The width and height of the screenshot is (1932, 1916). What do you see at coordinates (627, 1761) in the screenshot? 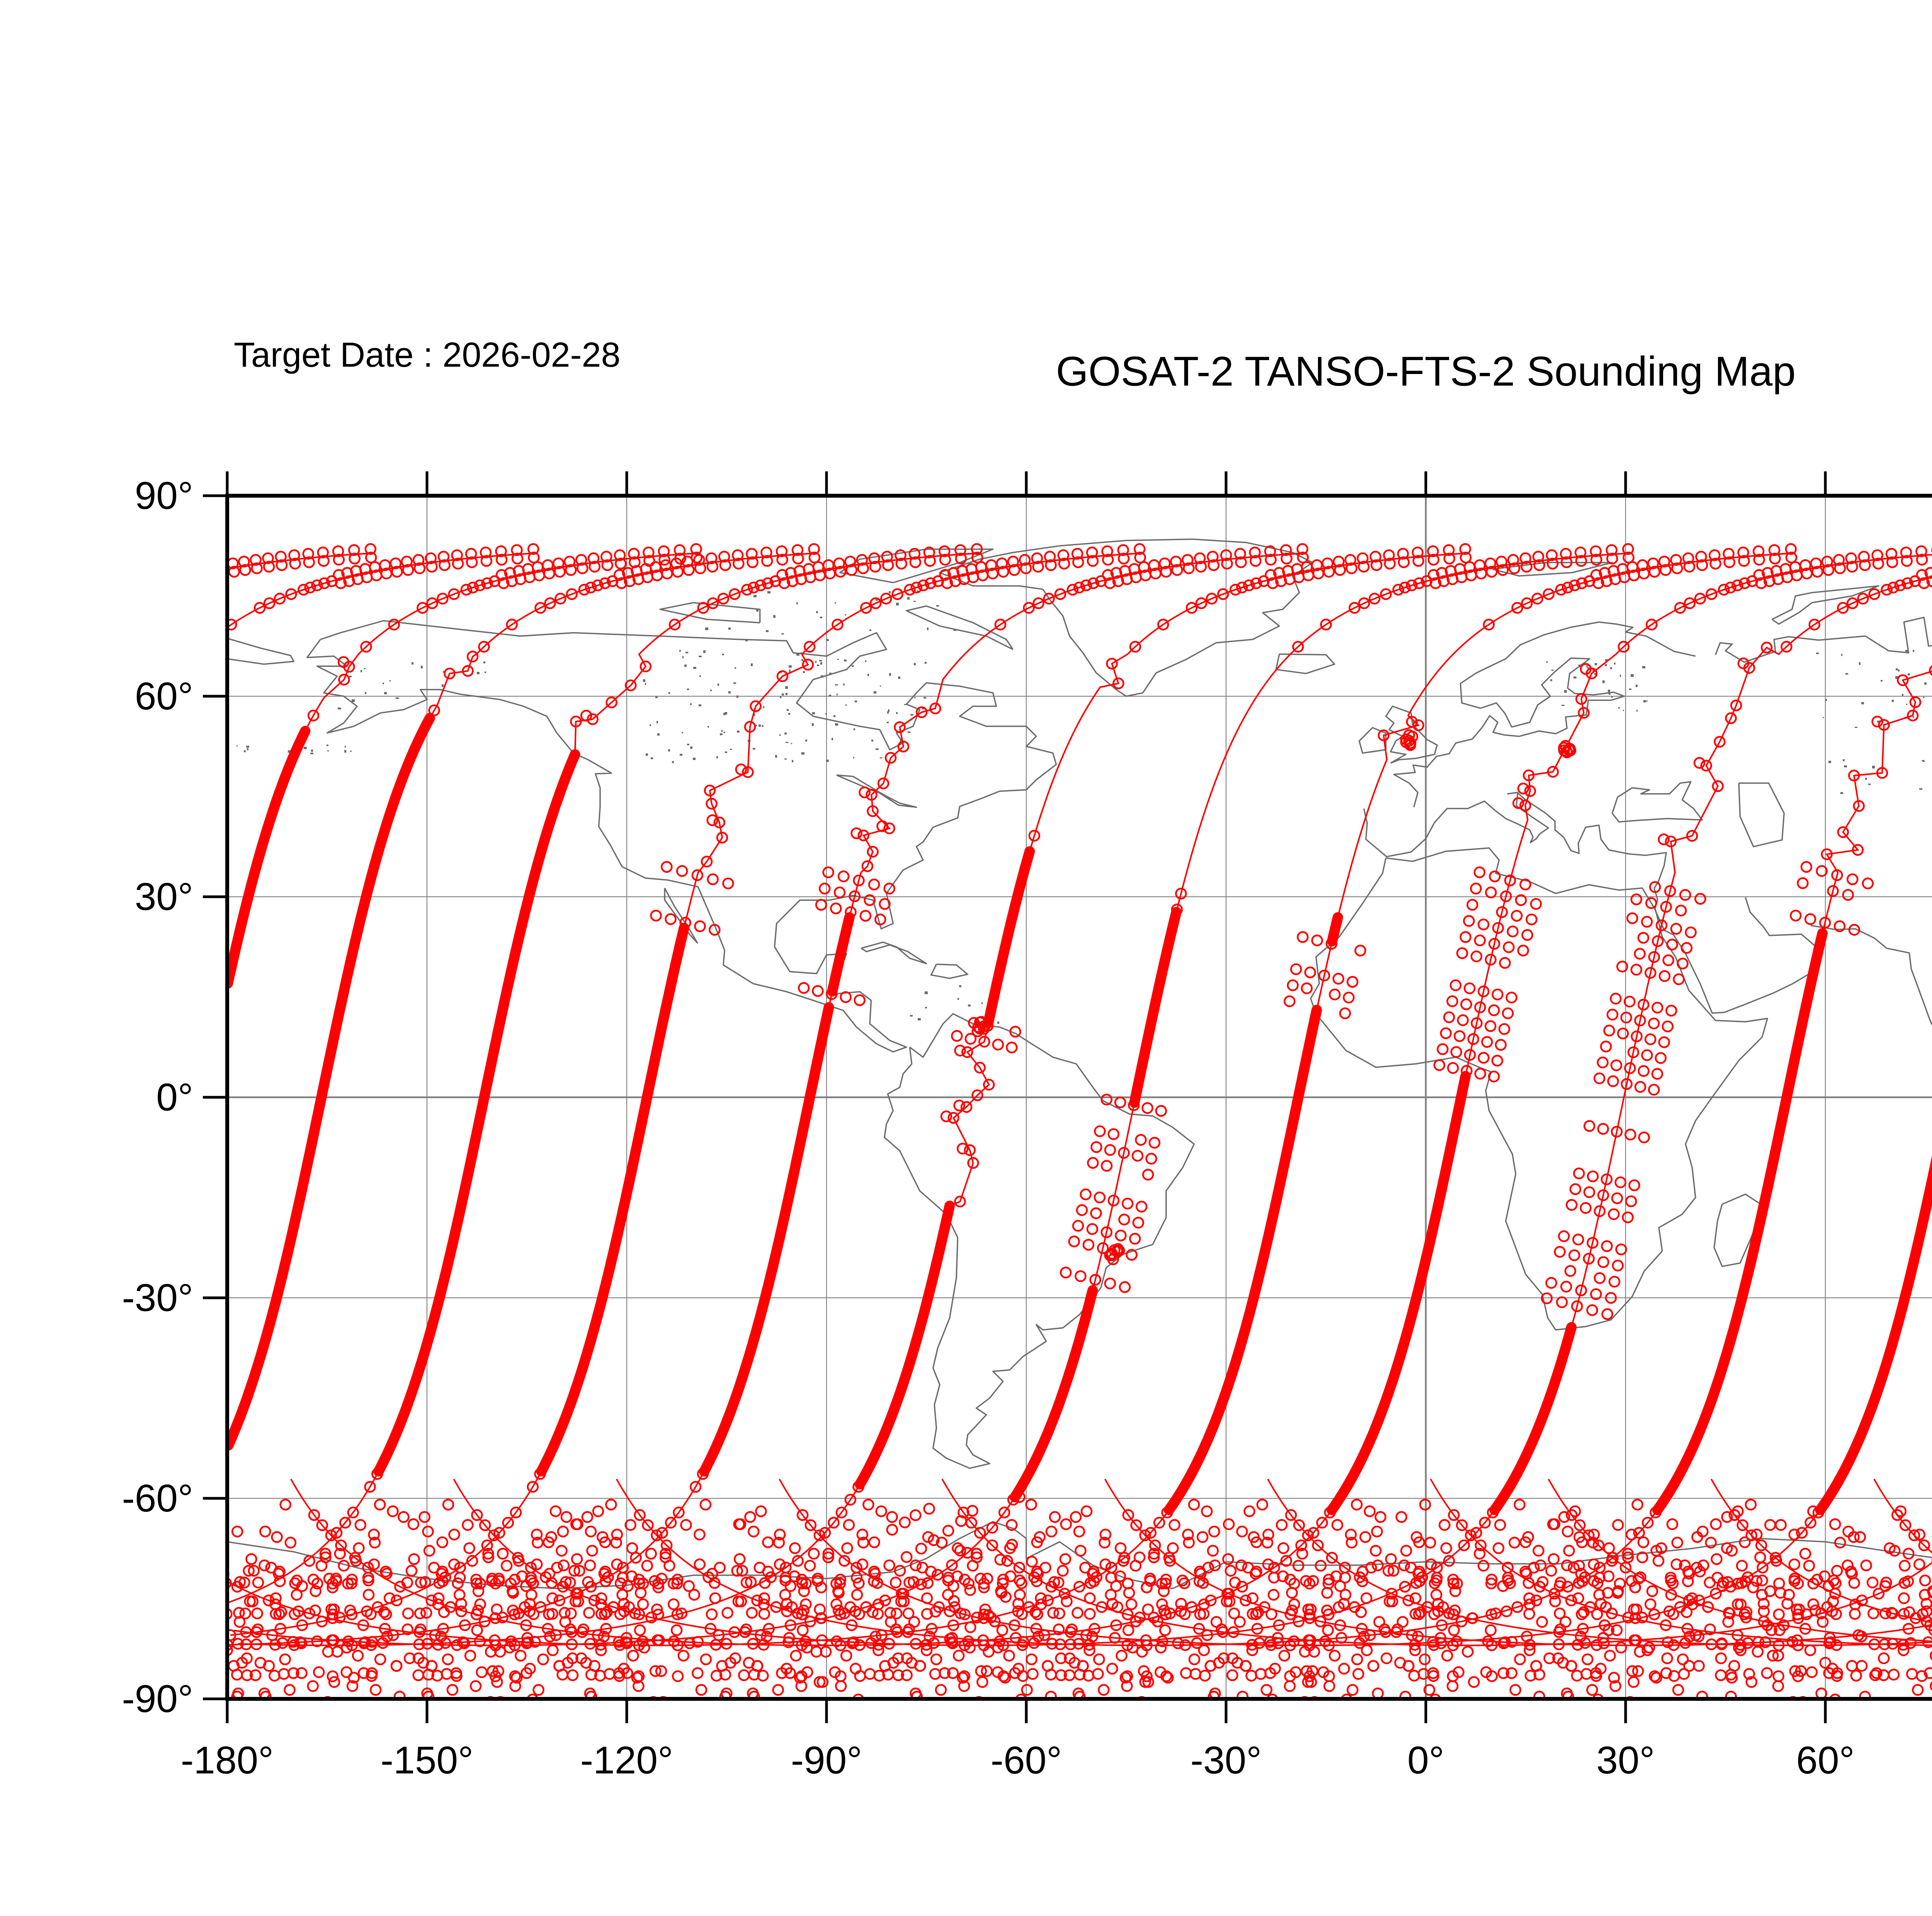
I see `x-tick-label: -120°` at bounding box center [627, 1761].